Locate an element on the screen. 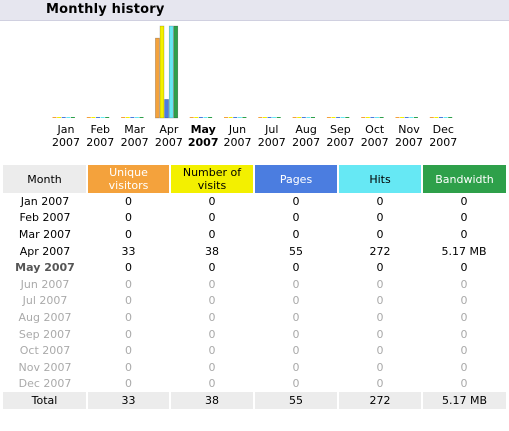 Image resolution: width=509 pixels, height=431 pixels. chart-month-name: Feb is located at coordinates (100, 129).